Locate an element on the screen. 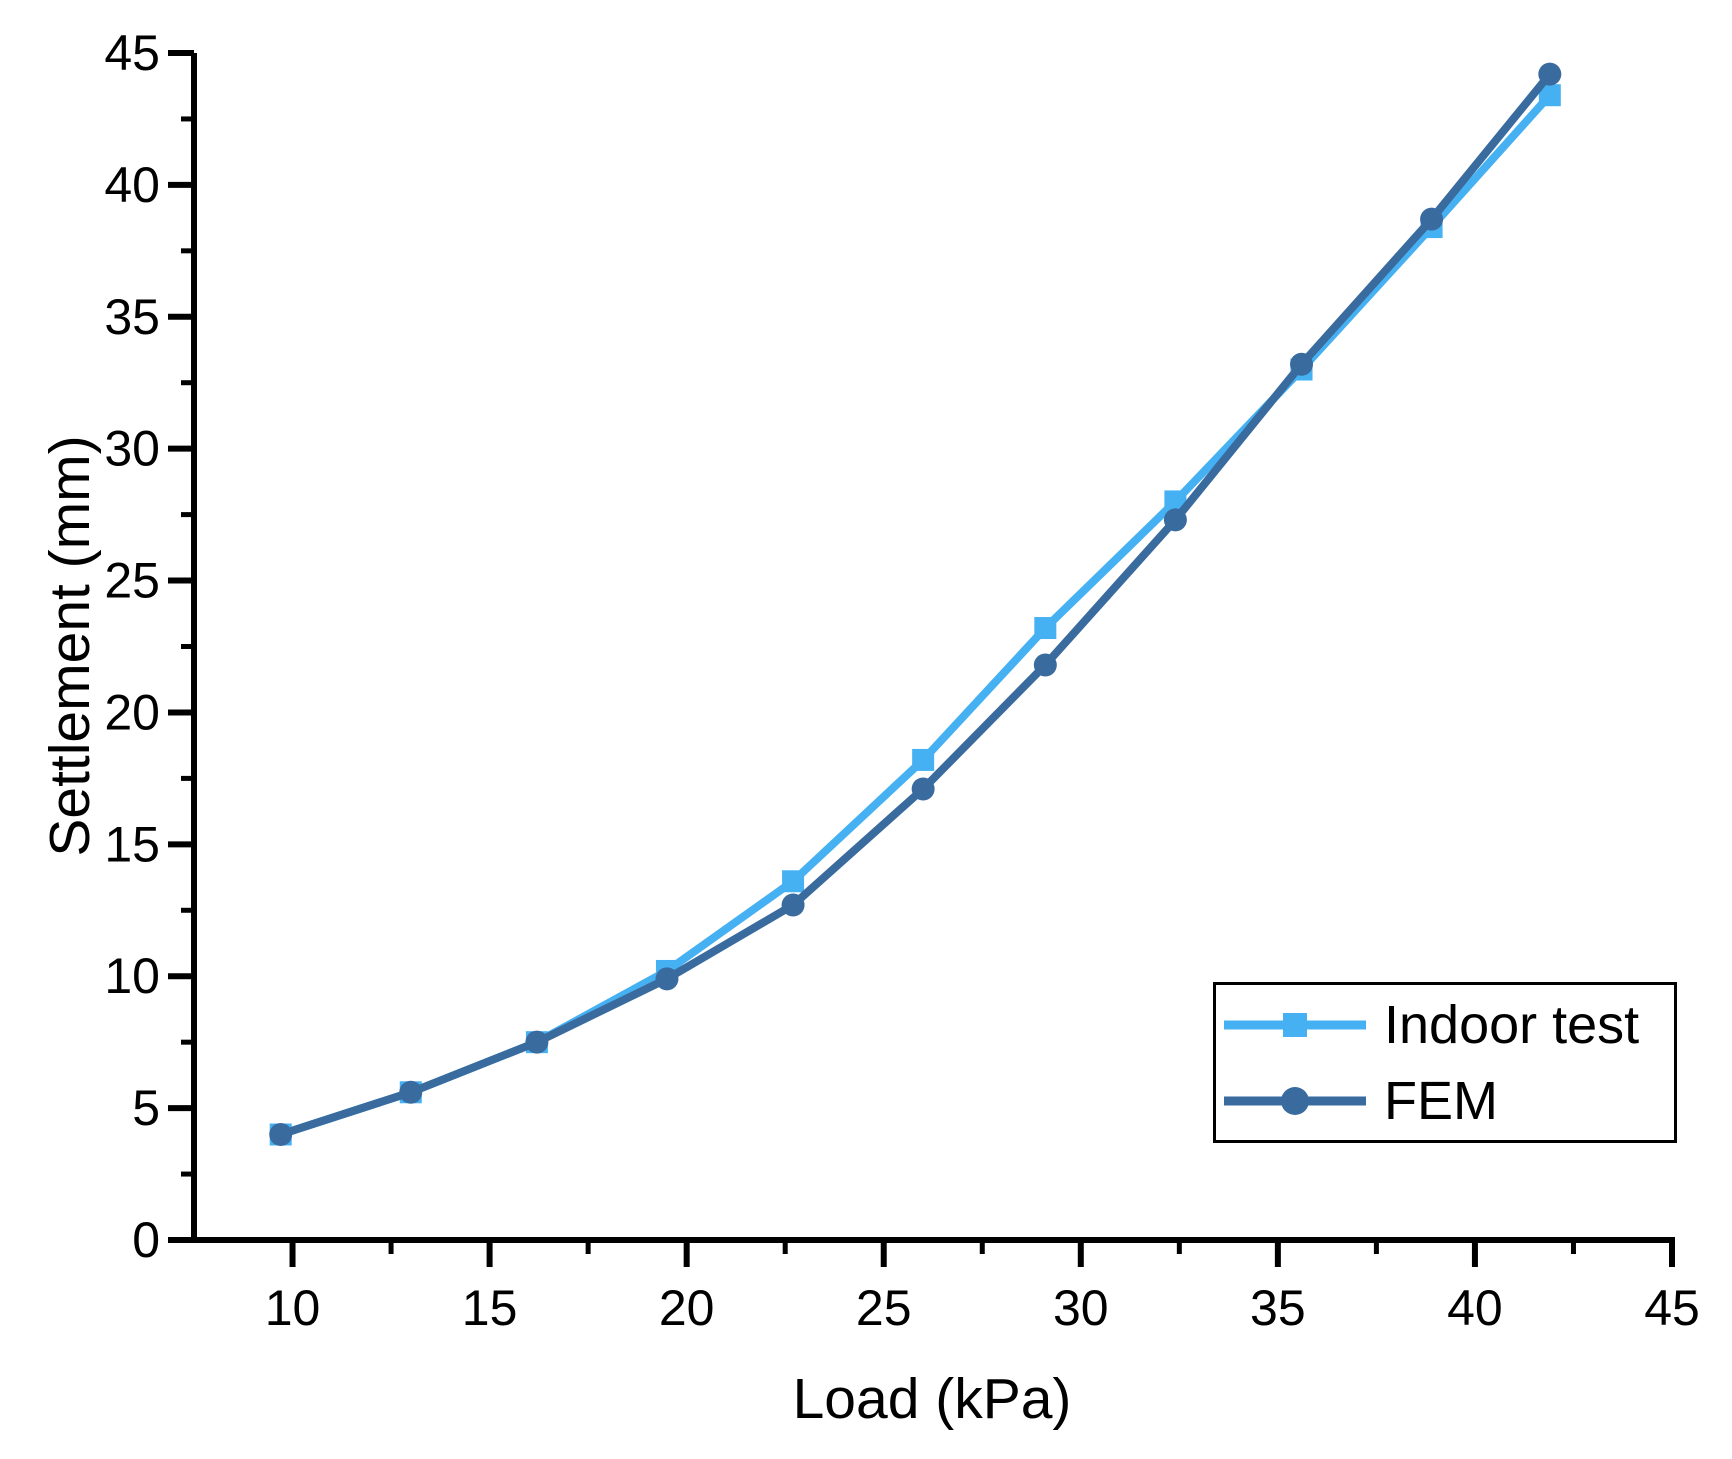 This screenshot has width=1732, height=1459. legend-item-indoor-test: Indoor test is located at coordinates (1447, 1025).